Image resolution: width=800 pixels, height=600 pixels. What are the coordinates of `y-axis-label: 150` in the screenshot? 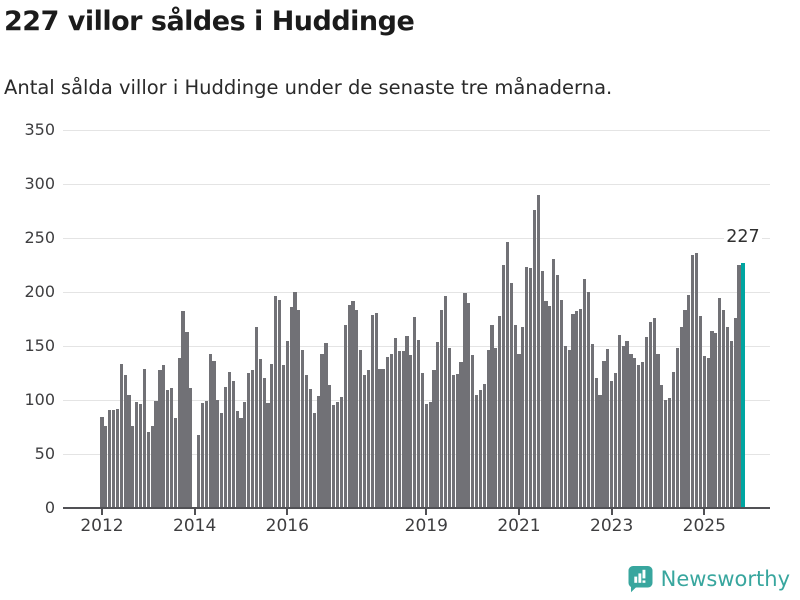 It's located at (39, 345).